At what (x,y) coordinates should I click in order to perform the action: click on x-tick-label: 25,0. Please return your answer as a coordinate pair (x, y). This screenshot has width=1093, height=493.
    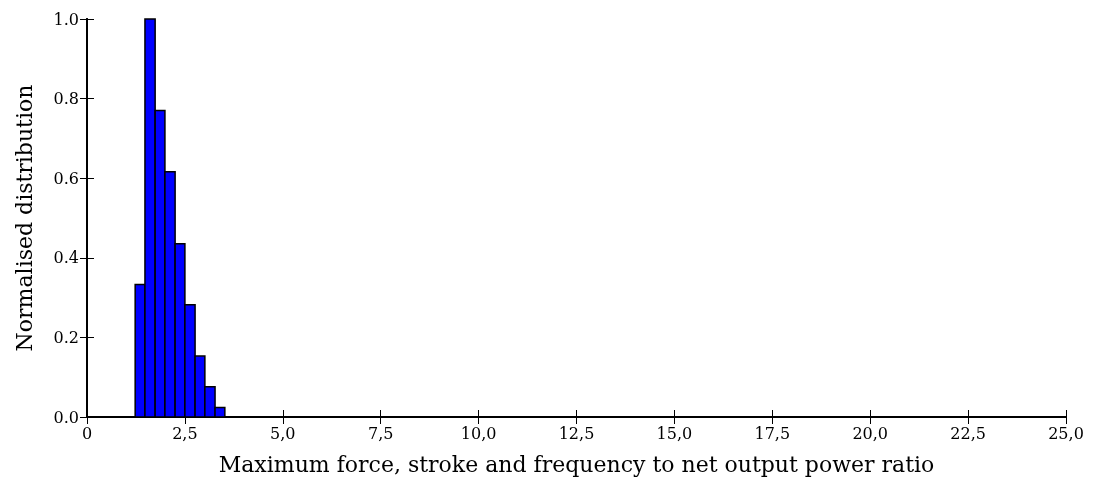
    Looking at the image, I should click on (1066, 433).